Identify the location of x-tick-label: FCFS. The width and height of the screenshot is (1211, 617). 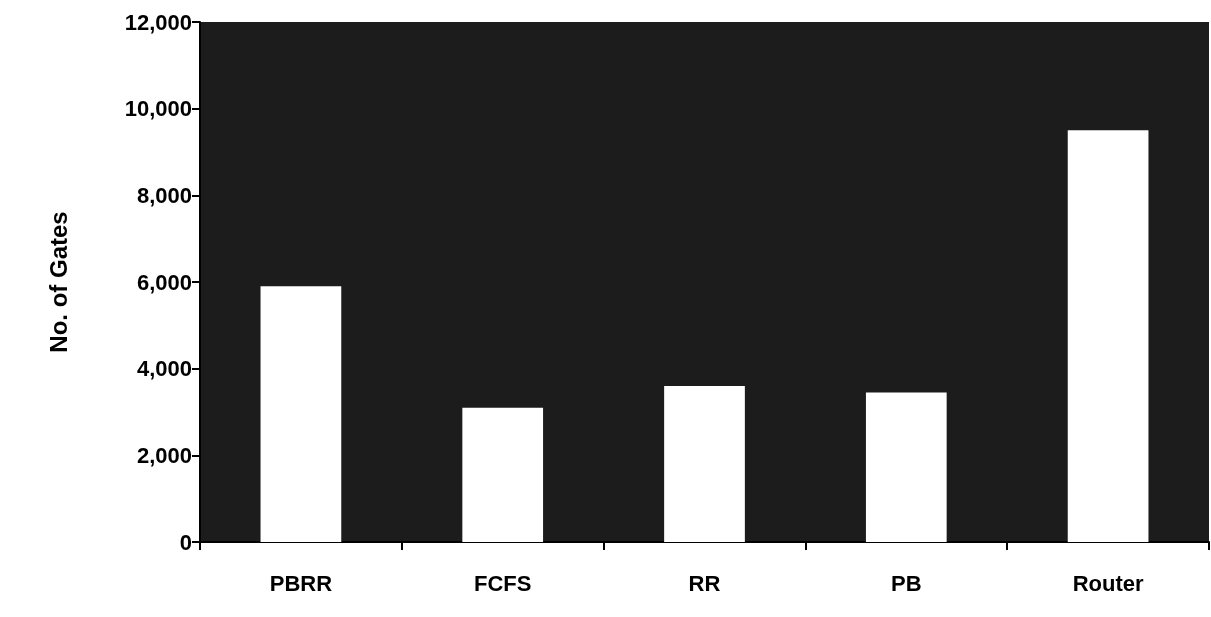
(502, 583).